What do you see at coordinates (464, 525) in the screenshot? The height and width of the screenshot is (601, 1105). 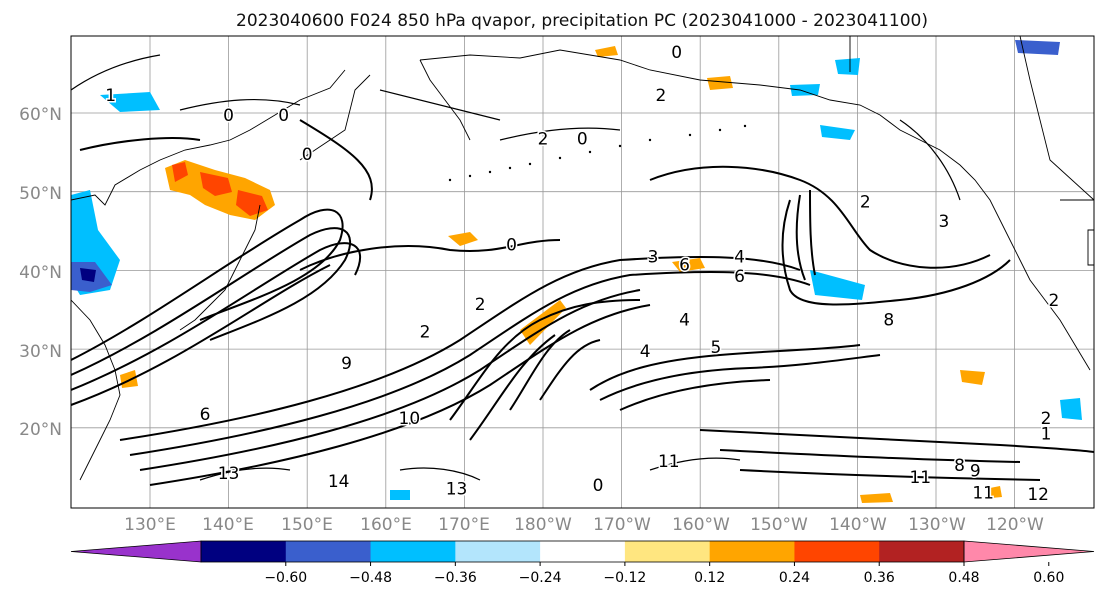 I see `lon-label: 170°E` at bounding box center [464, 525].